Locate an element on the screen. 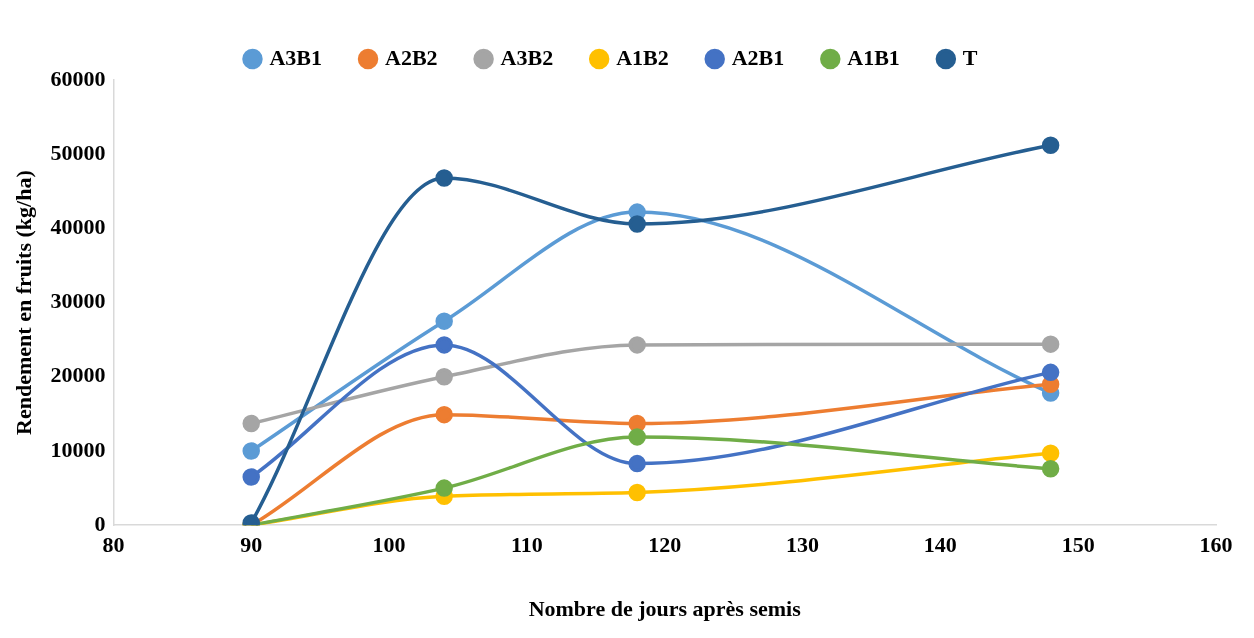 Image resolution: width=1254 pixels, height=638 pixels. x-axis-title: Nombre de jours après semis is located at coordinates (665, 609).